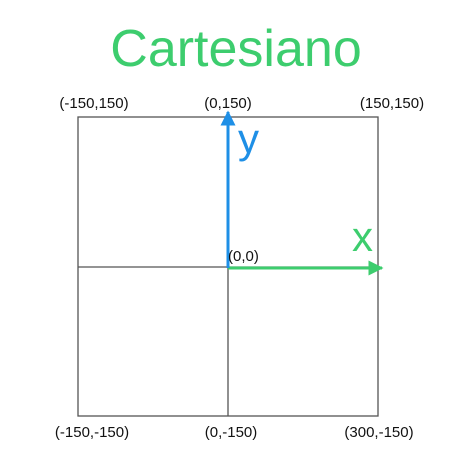 The width and height of the screenshot is (468, 468). Describe the element at coordinates (362, 236) in the screenshot. I see `x-axis-label: x` at that location.